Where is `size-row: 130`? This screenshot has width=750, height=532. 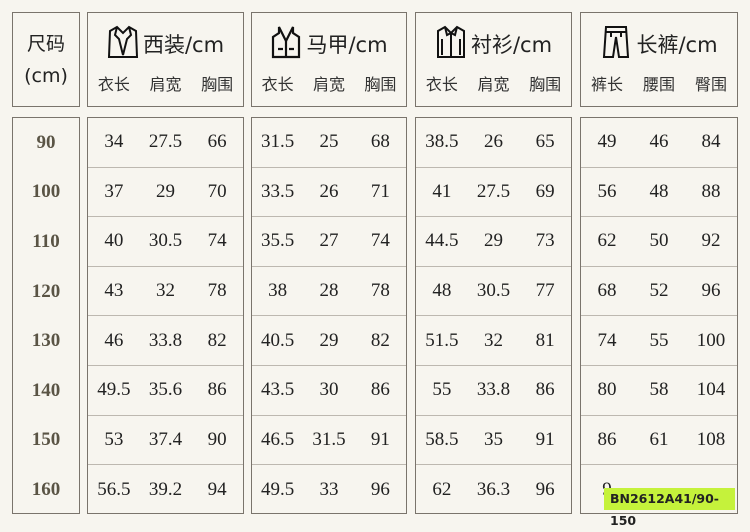 size-row: 130 is located at coordinates (46, 341).